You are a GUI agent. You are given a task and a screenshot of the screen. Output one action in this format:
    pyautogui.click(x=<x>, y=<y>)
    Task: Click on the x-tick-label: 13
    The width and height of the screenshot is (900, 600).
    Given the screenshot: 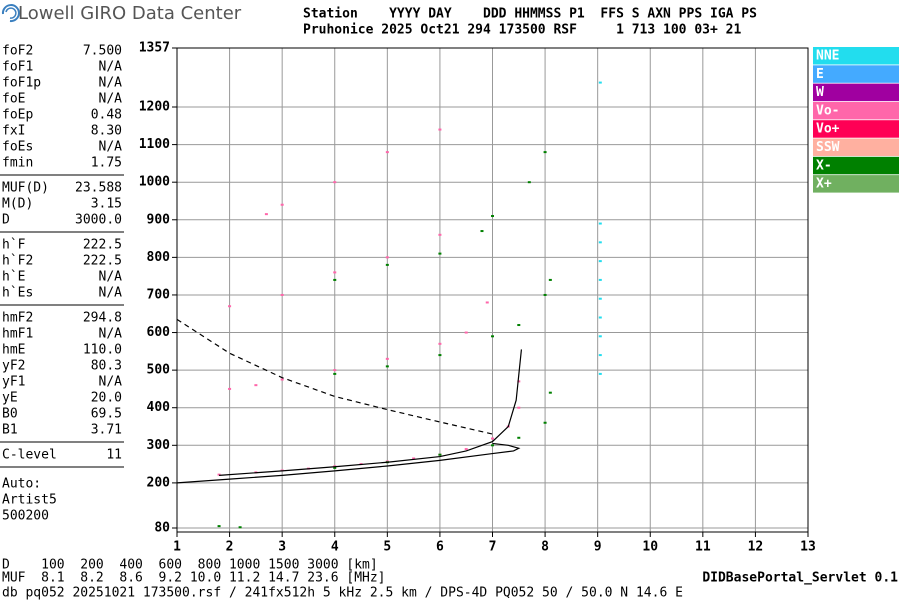 What is the action you would take?
    pyautogui.click(x=808, y=547)
    